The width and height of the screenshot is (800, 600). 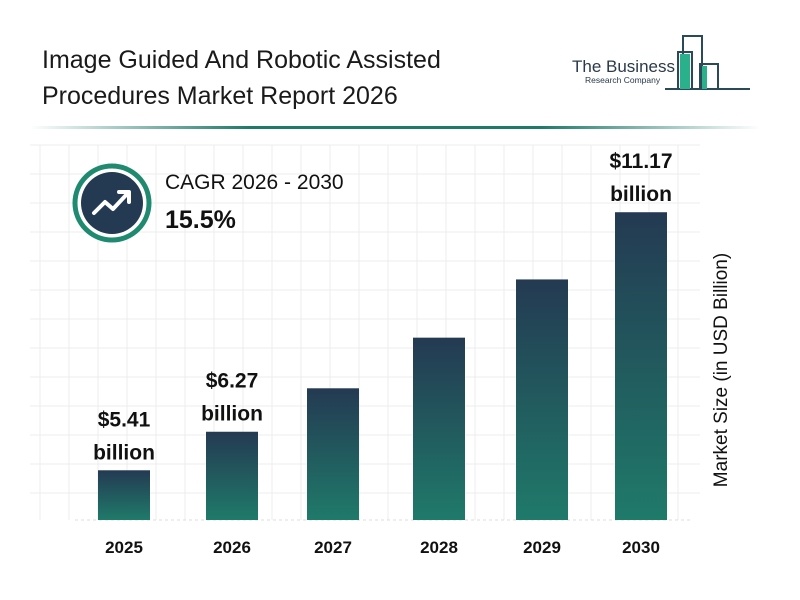 I want to click on trend-up-arrow-icon, so click(x=112, y=203).